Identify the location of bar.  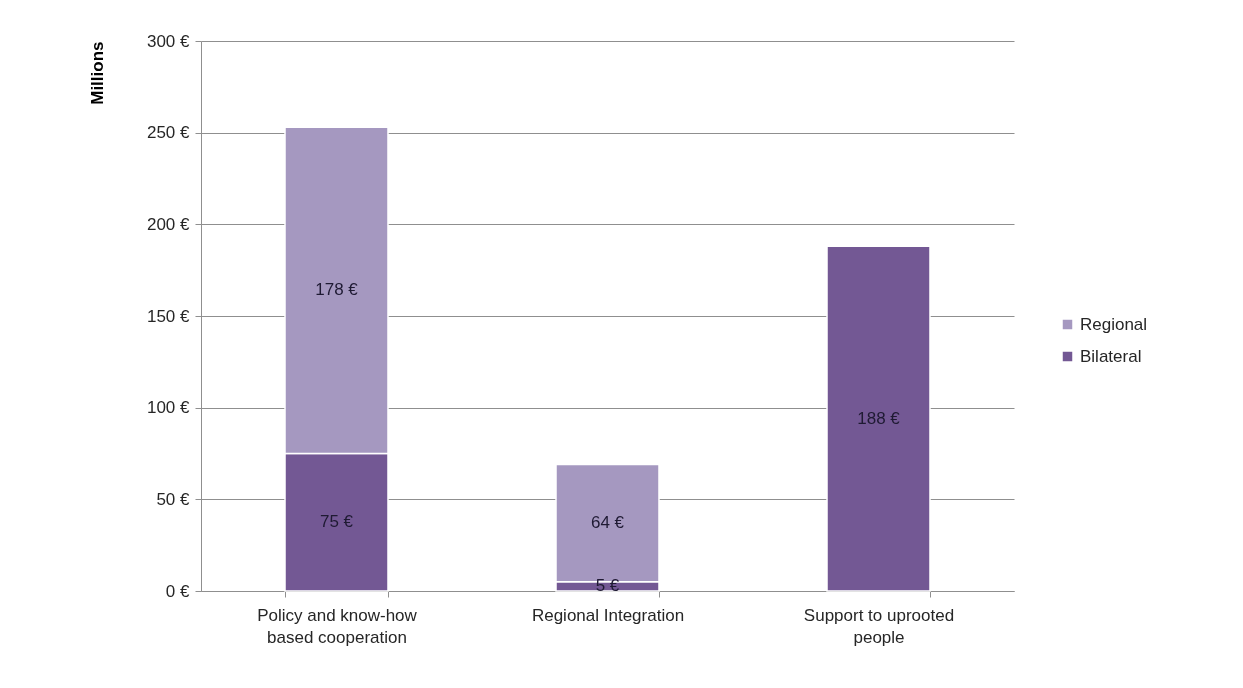
(878, 418).